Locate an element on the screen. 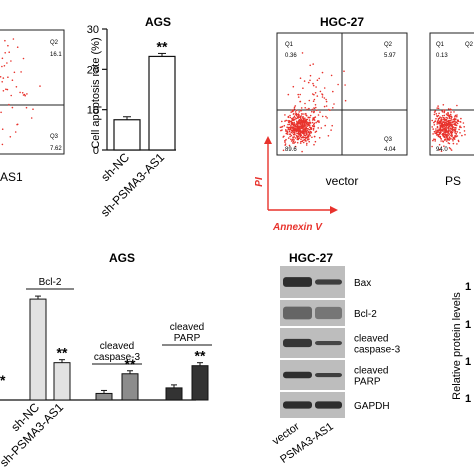 The height and width of the screenshot is (474, 474). flow-ps-q2-label: Q2 is located at coordinates (469, 45).